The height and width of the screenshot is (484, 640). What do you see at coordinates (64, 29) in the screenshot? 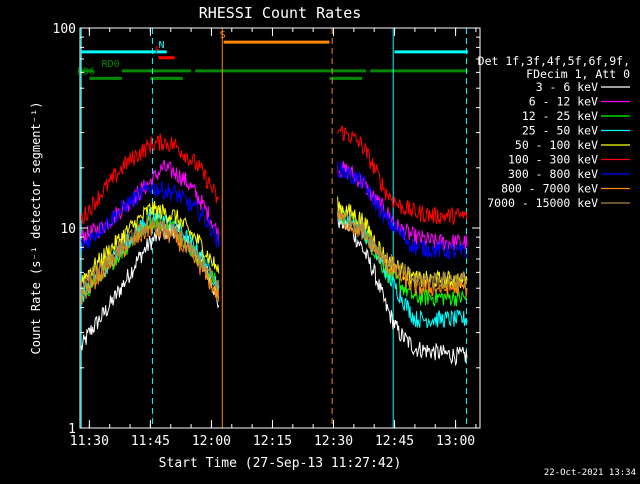
I see `y-tick-label-2: 100` at bounding box center [64, 29].